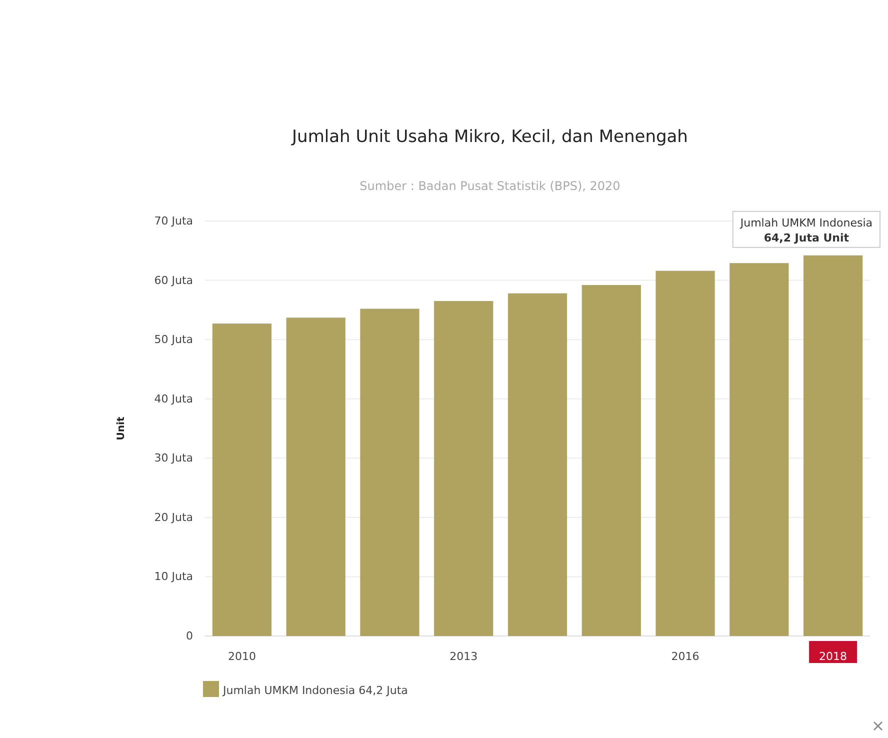  I want to click on chart-title: Jumlah Unit Usaha Mikro, Kecil, dan Menengah, so click(489, 137).